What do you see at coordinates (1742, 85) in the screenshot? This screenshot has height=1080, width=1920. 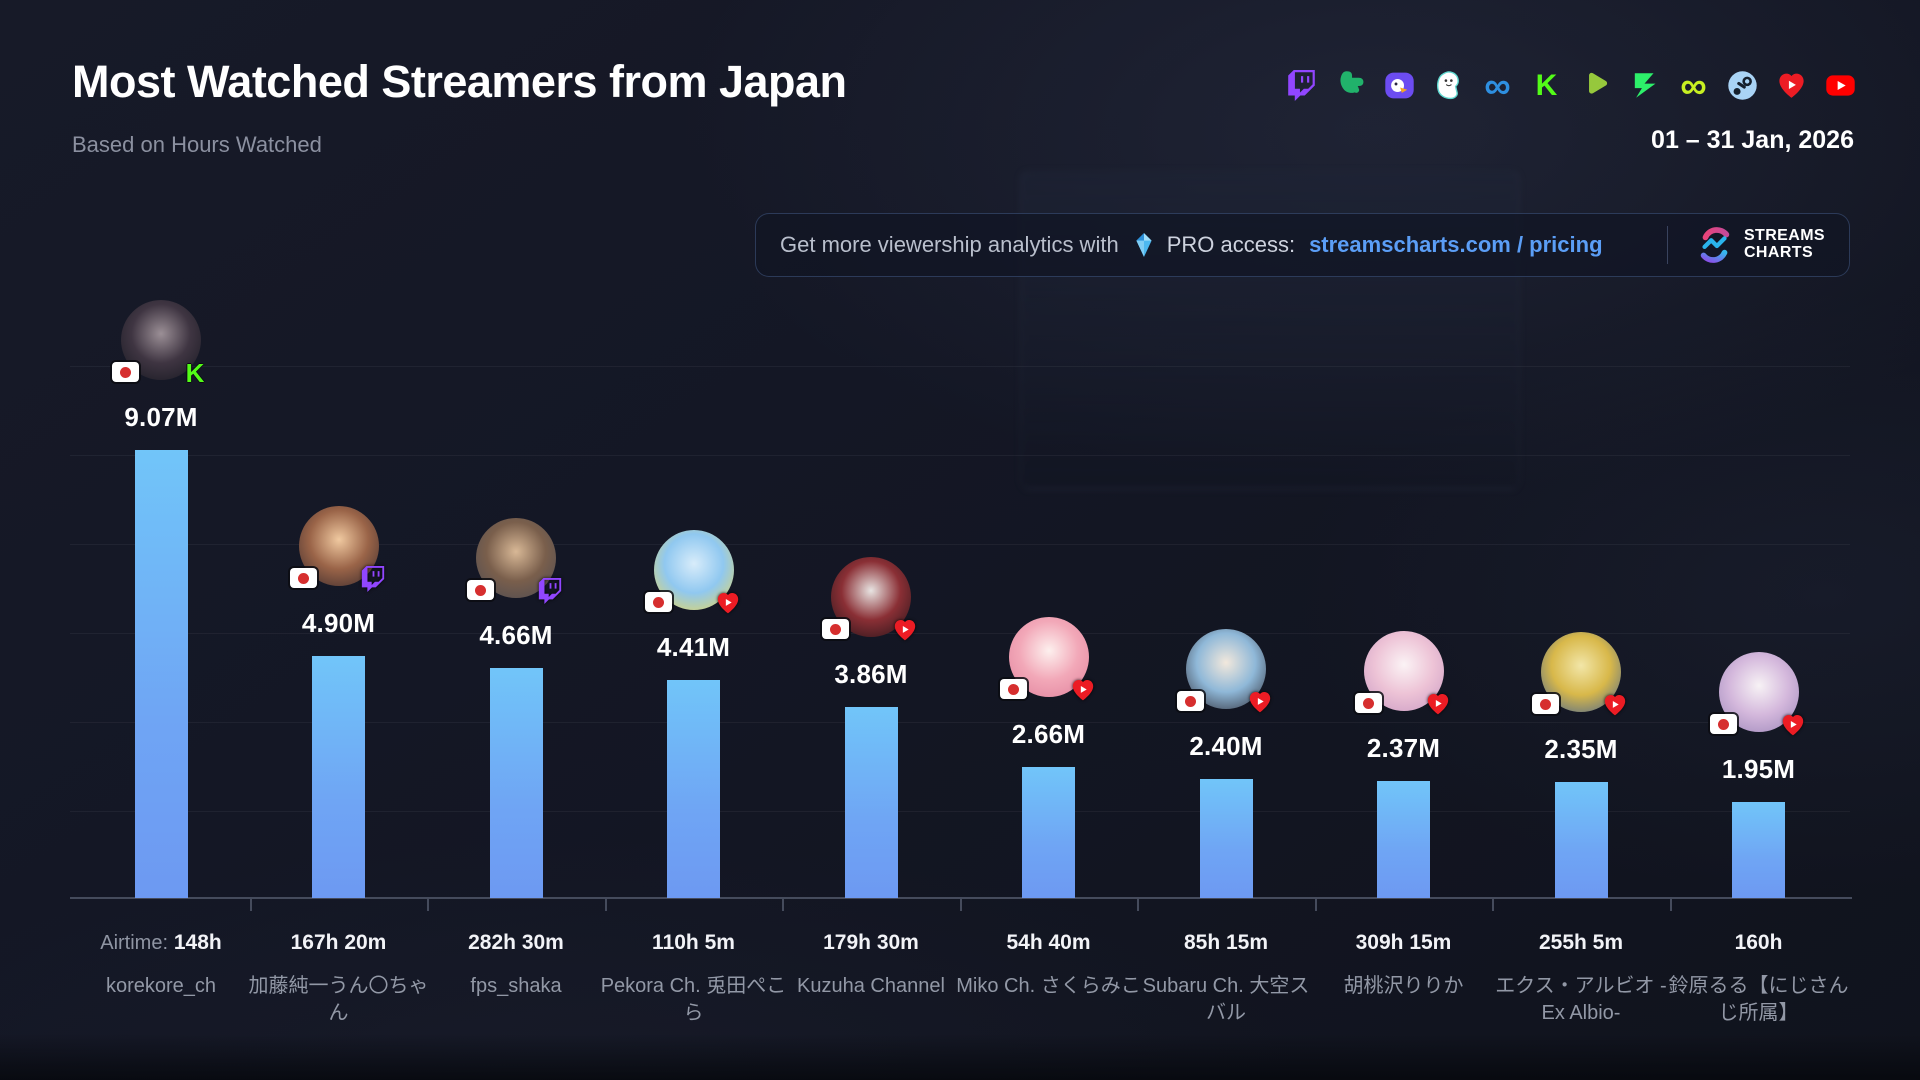 I see `platform-icon-steam` at bounding box center [1742, 85].